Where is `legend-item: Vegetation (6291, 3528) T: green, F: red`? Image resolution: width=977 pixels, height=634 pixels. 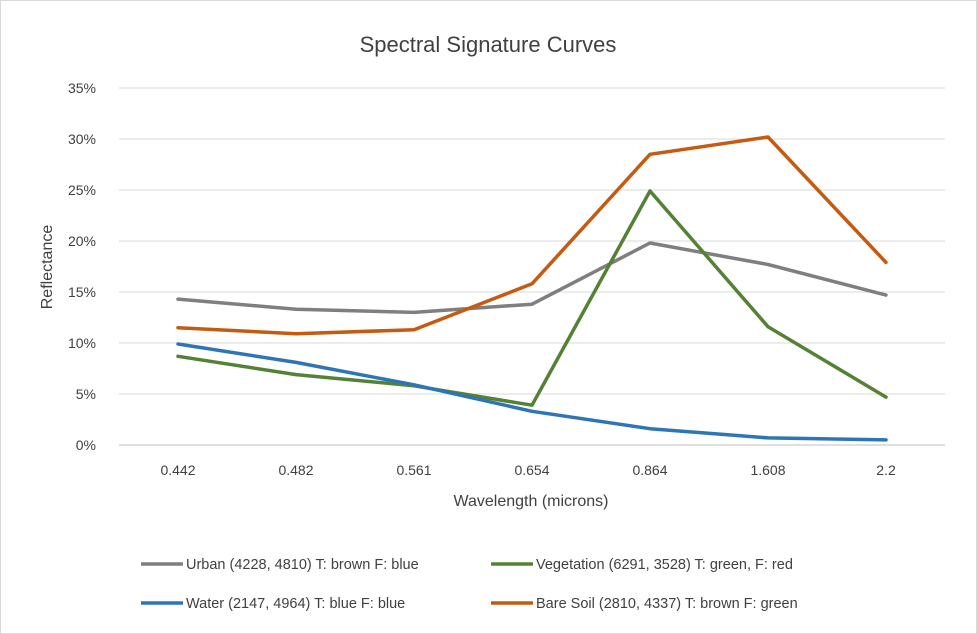 legend-item: Vegetation (6291, 3528) T: green, F: red is located at coordinates (642, 565).